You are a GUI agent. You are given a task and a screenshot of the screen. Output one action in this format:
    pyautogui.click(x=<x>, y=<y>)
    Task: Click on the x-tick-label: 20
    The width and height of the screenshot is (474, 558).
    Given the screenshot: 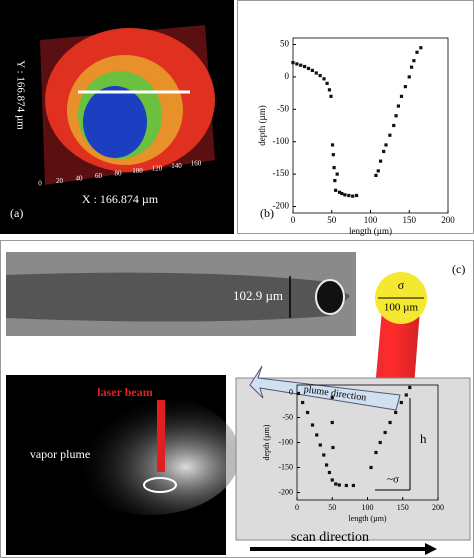 What is the action you would take?
    pyautogui.click(x=60, y=181)
    